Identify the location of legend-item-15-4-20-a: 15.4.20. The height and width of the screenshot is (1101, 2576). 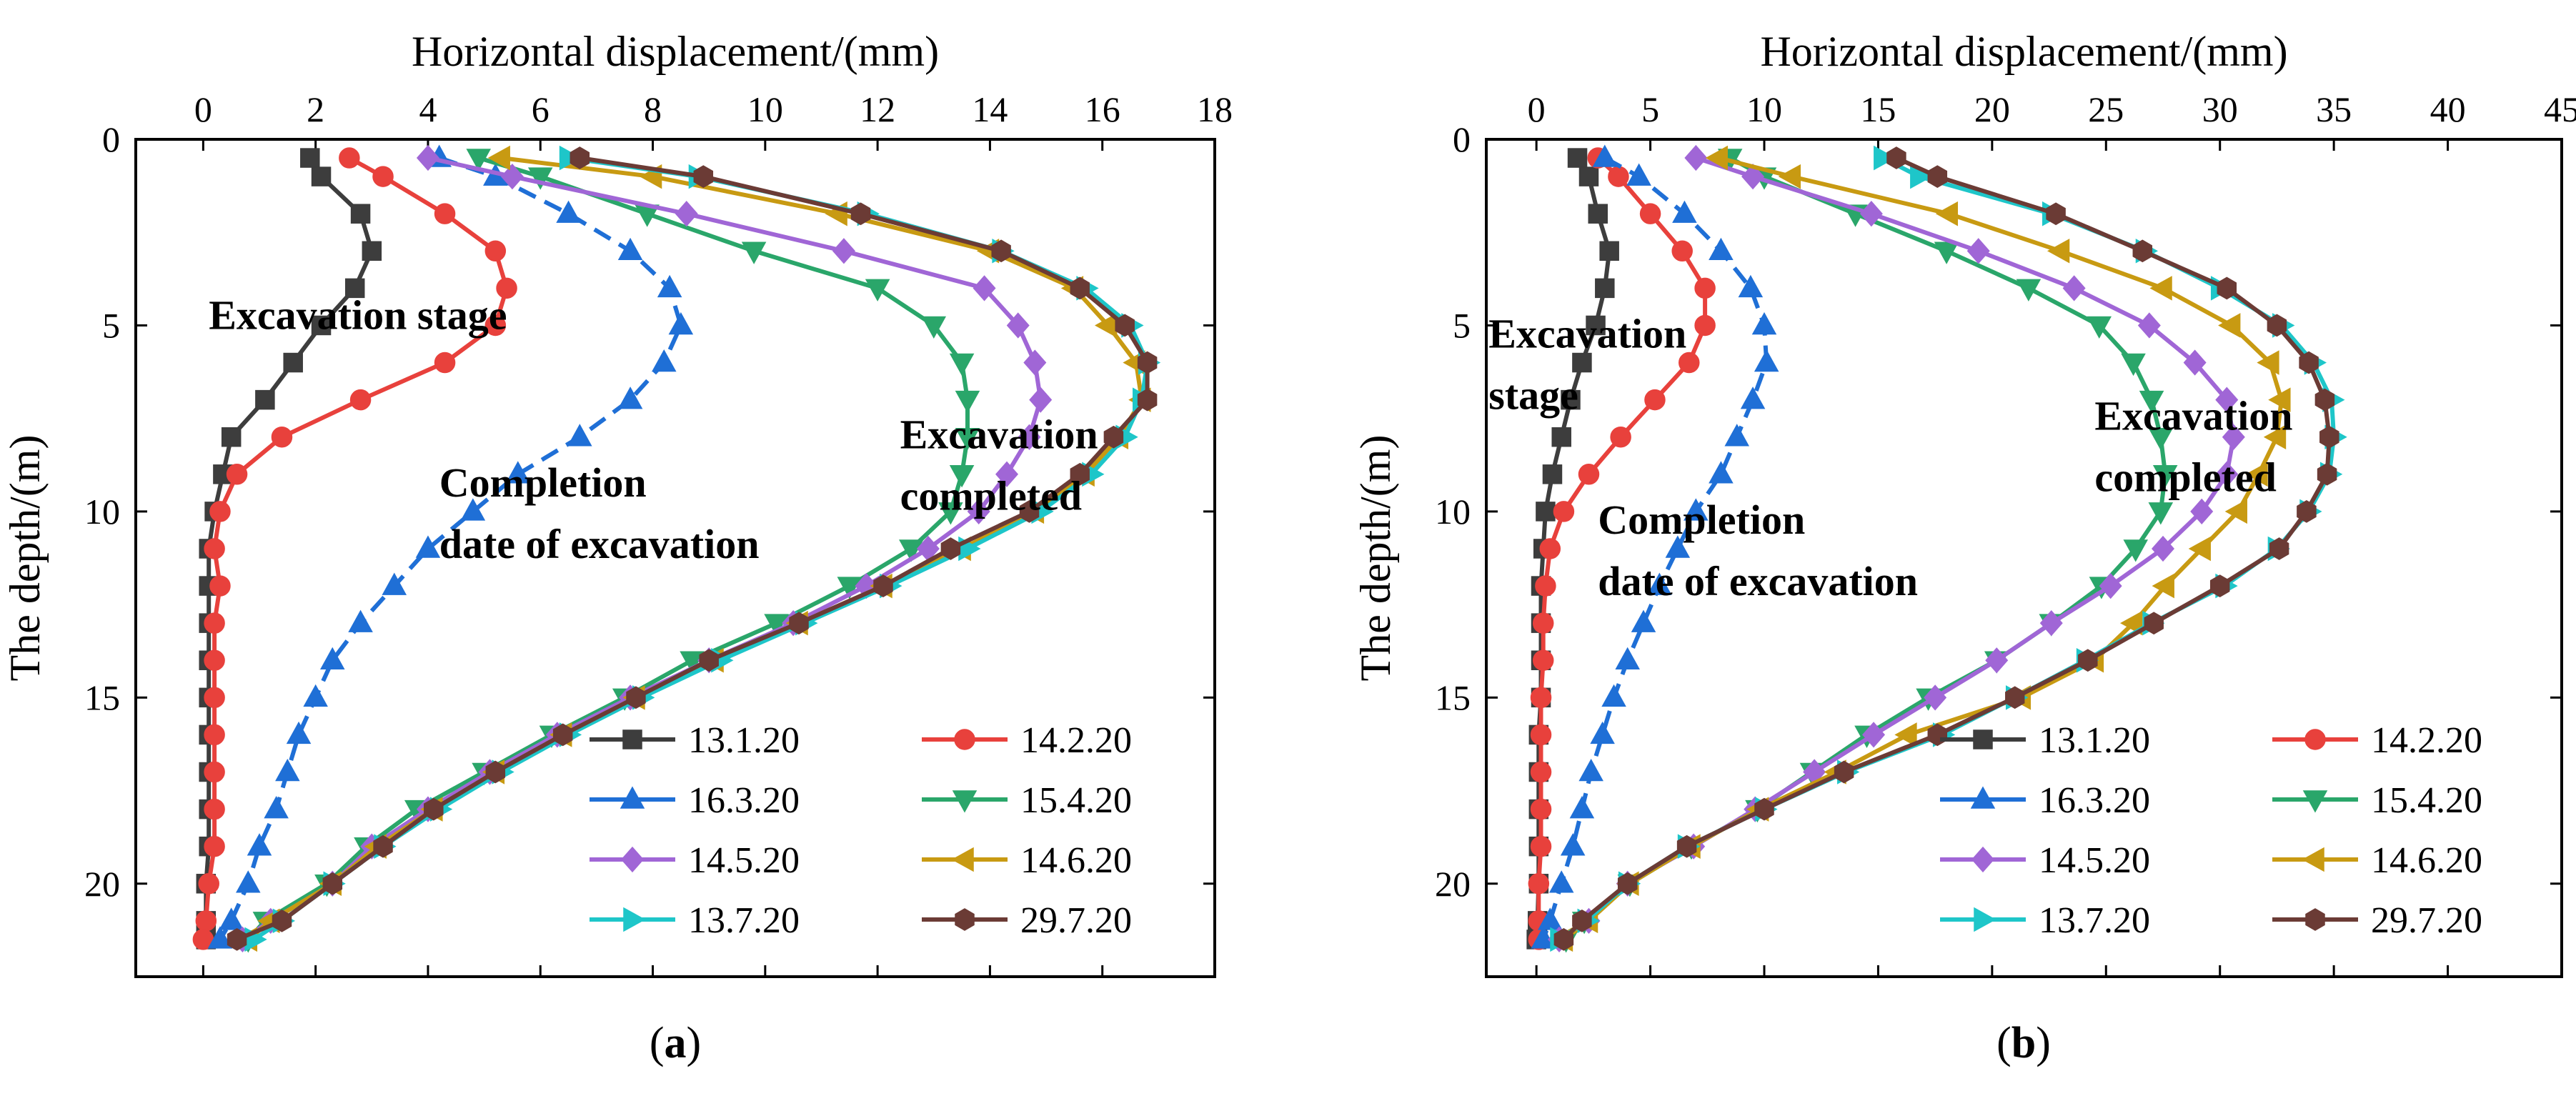
(1027, 800).